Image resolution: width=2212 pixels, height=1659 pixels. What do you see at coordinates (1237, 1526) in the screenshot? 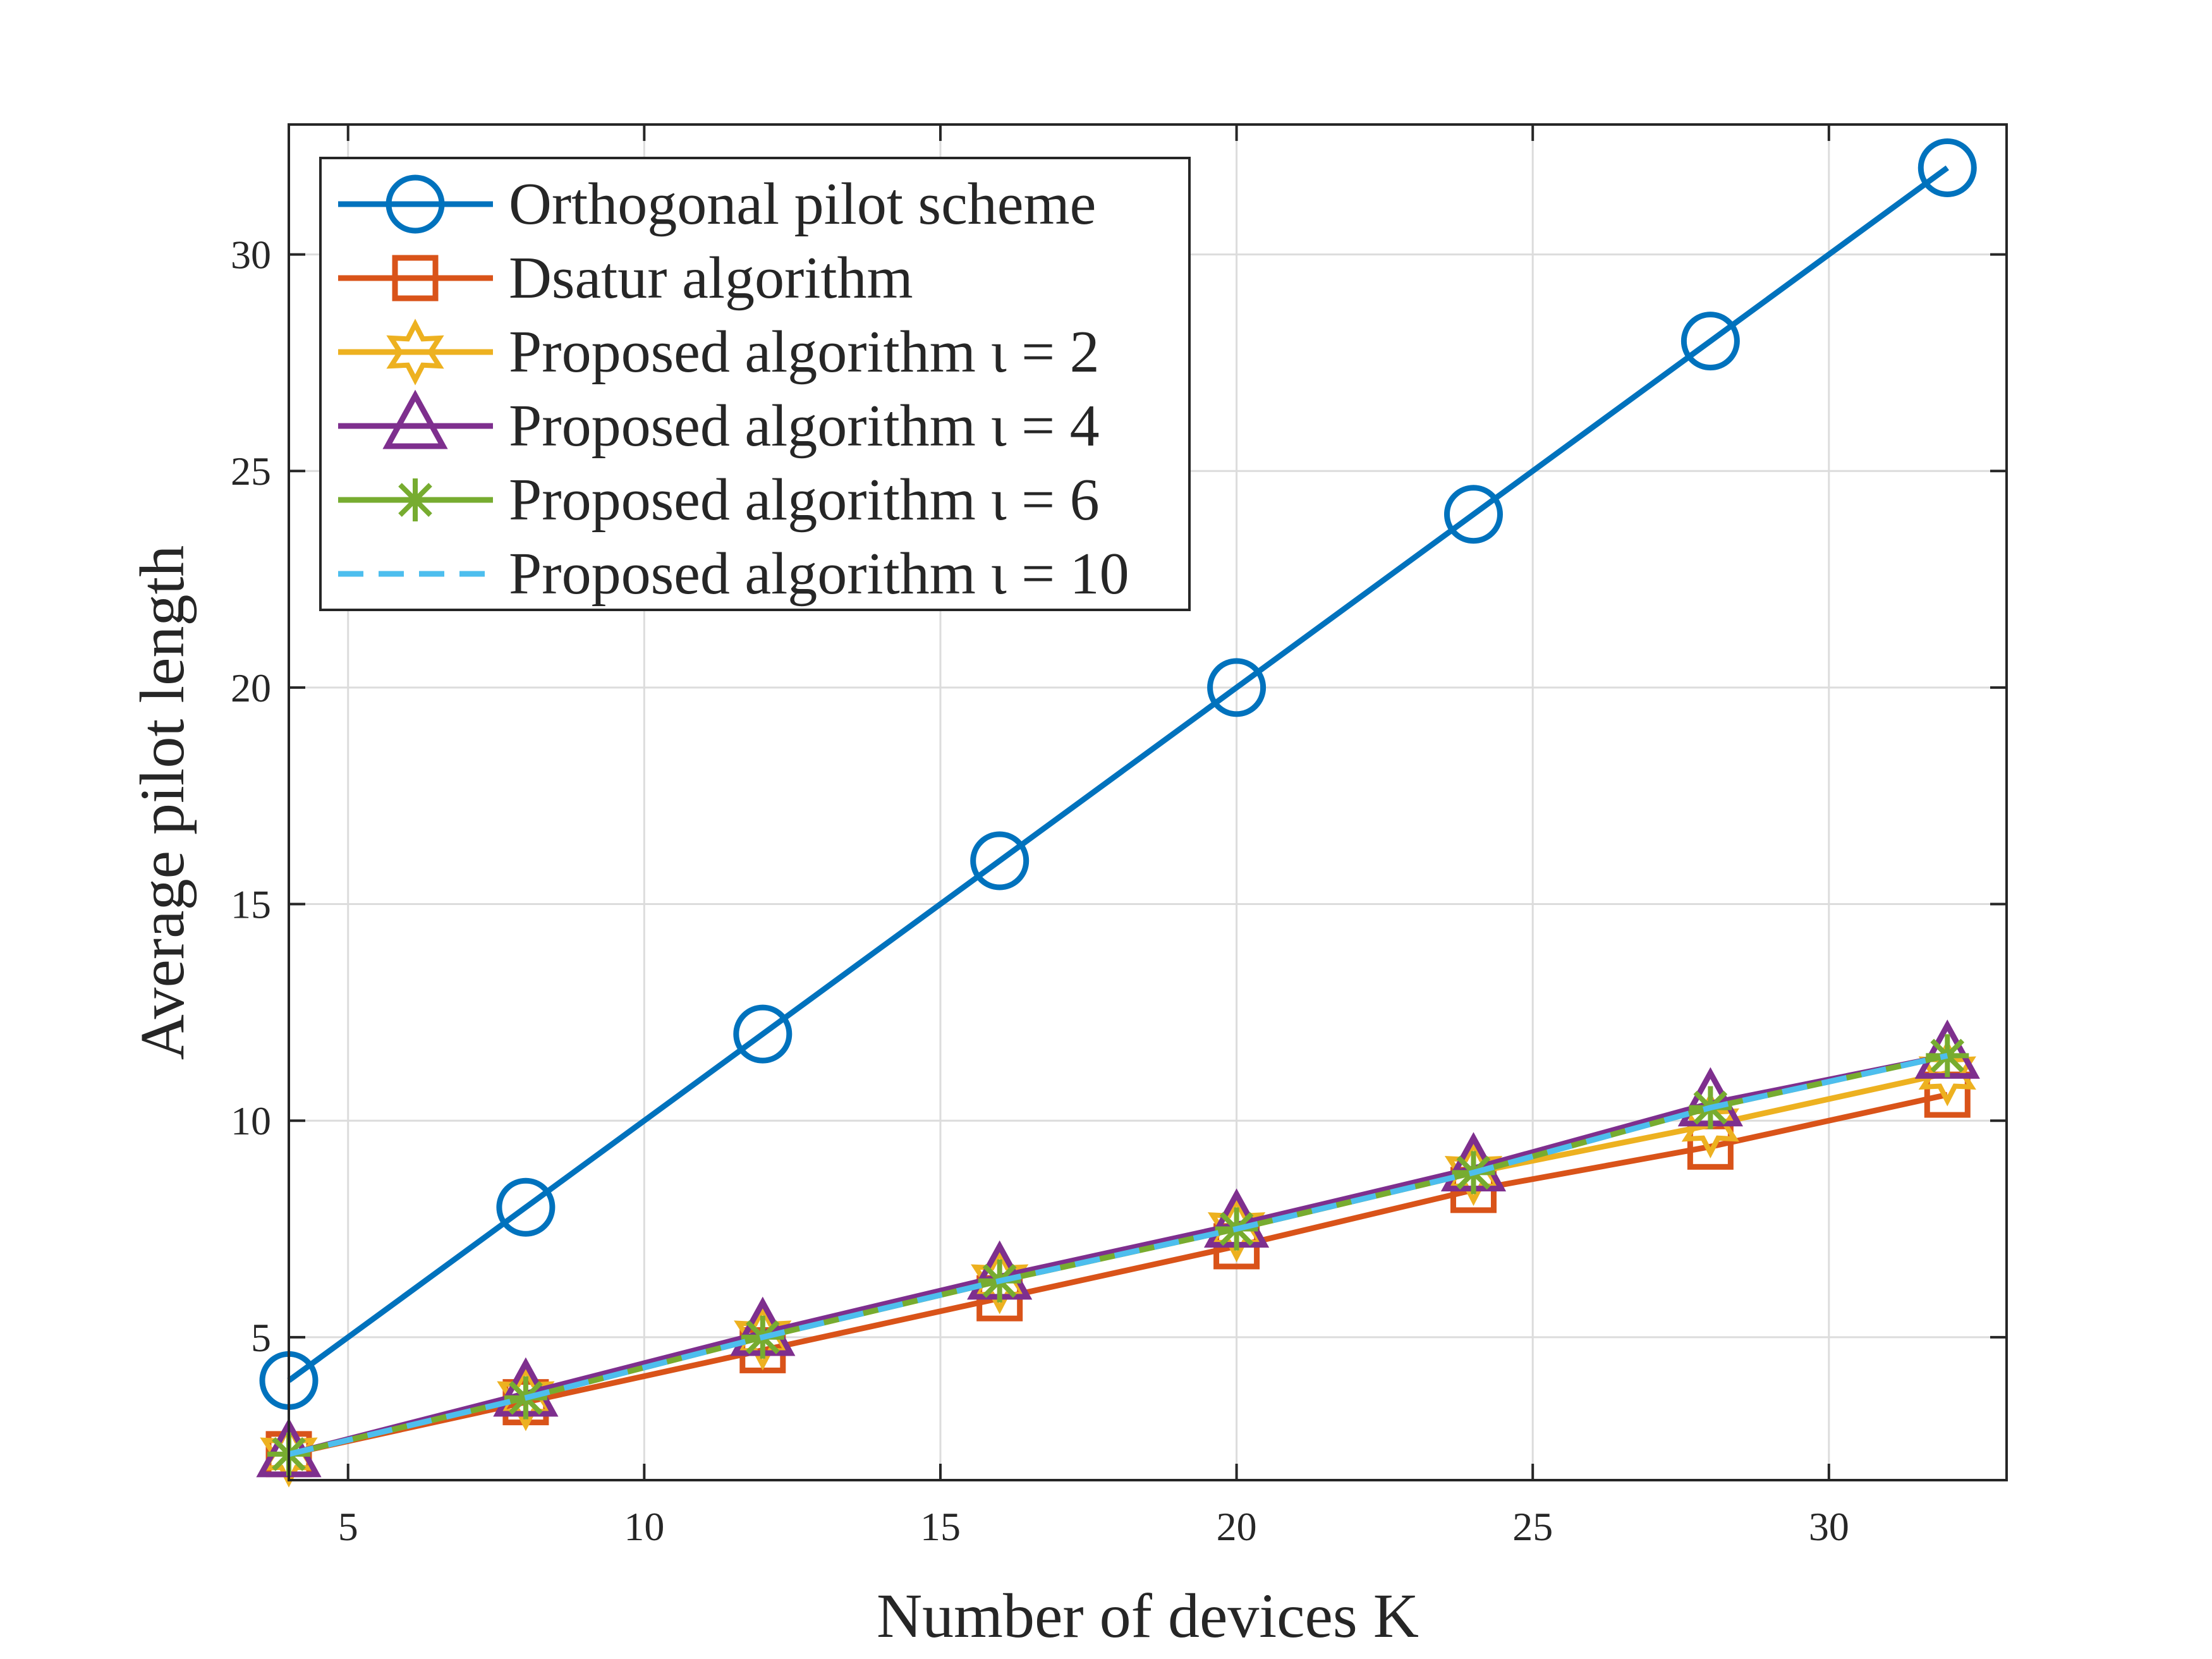
I see `x-tick-label: 20` at bounding box center [1237, 1526].